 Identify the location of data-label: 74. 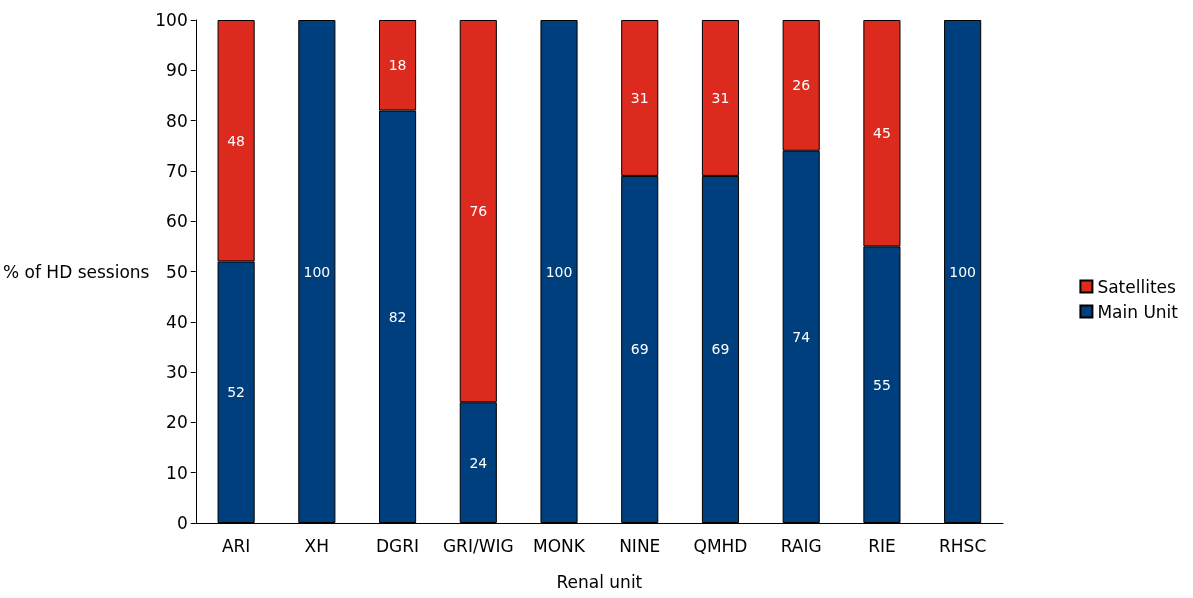
(801, 336).